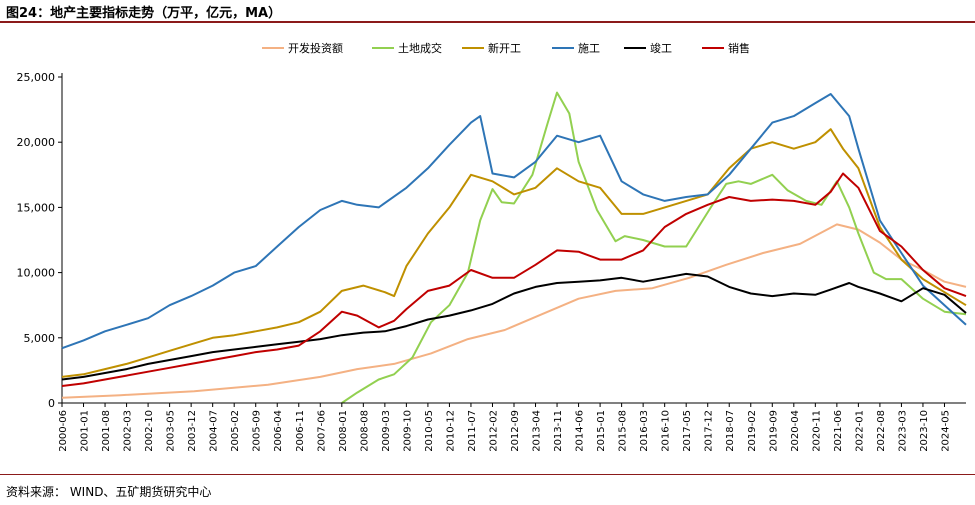 This screenshot has height=505, width=975. I want to click on y-tick-label: 15,000, so click(36, 207).